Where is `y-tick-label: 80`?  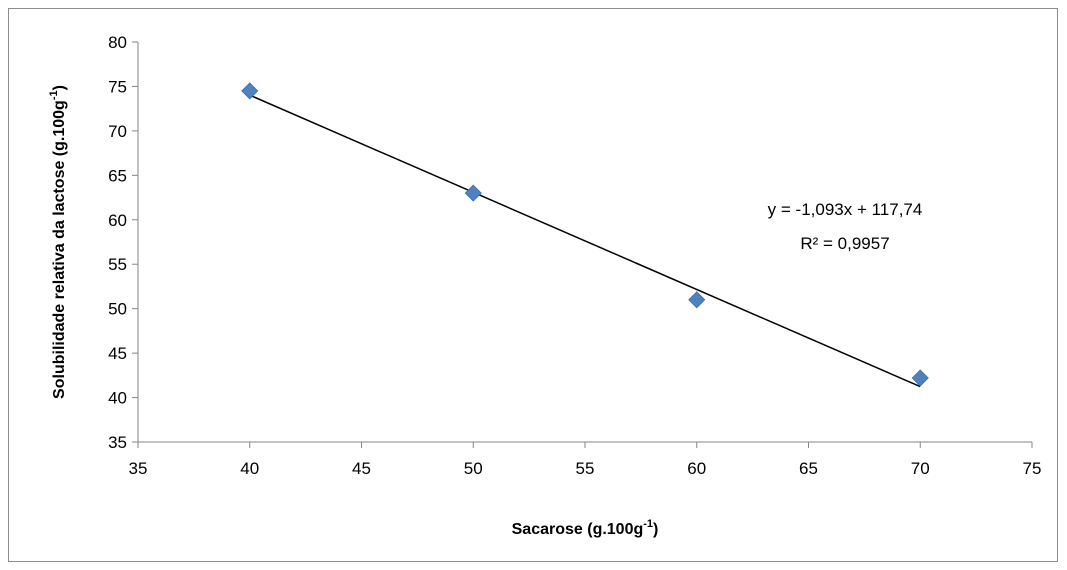
y-tick-label: 80 is located at coordinates (117, 42).